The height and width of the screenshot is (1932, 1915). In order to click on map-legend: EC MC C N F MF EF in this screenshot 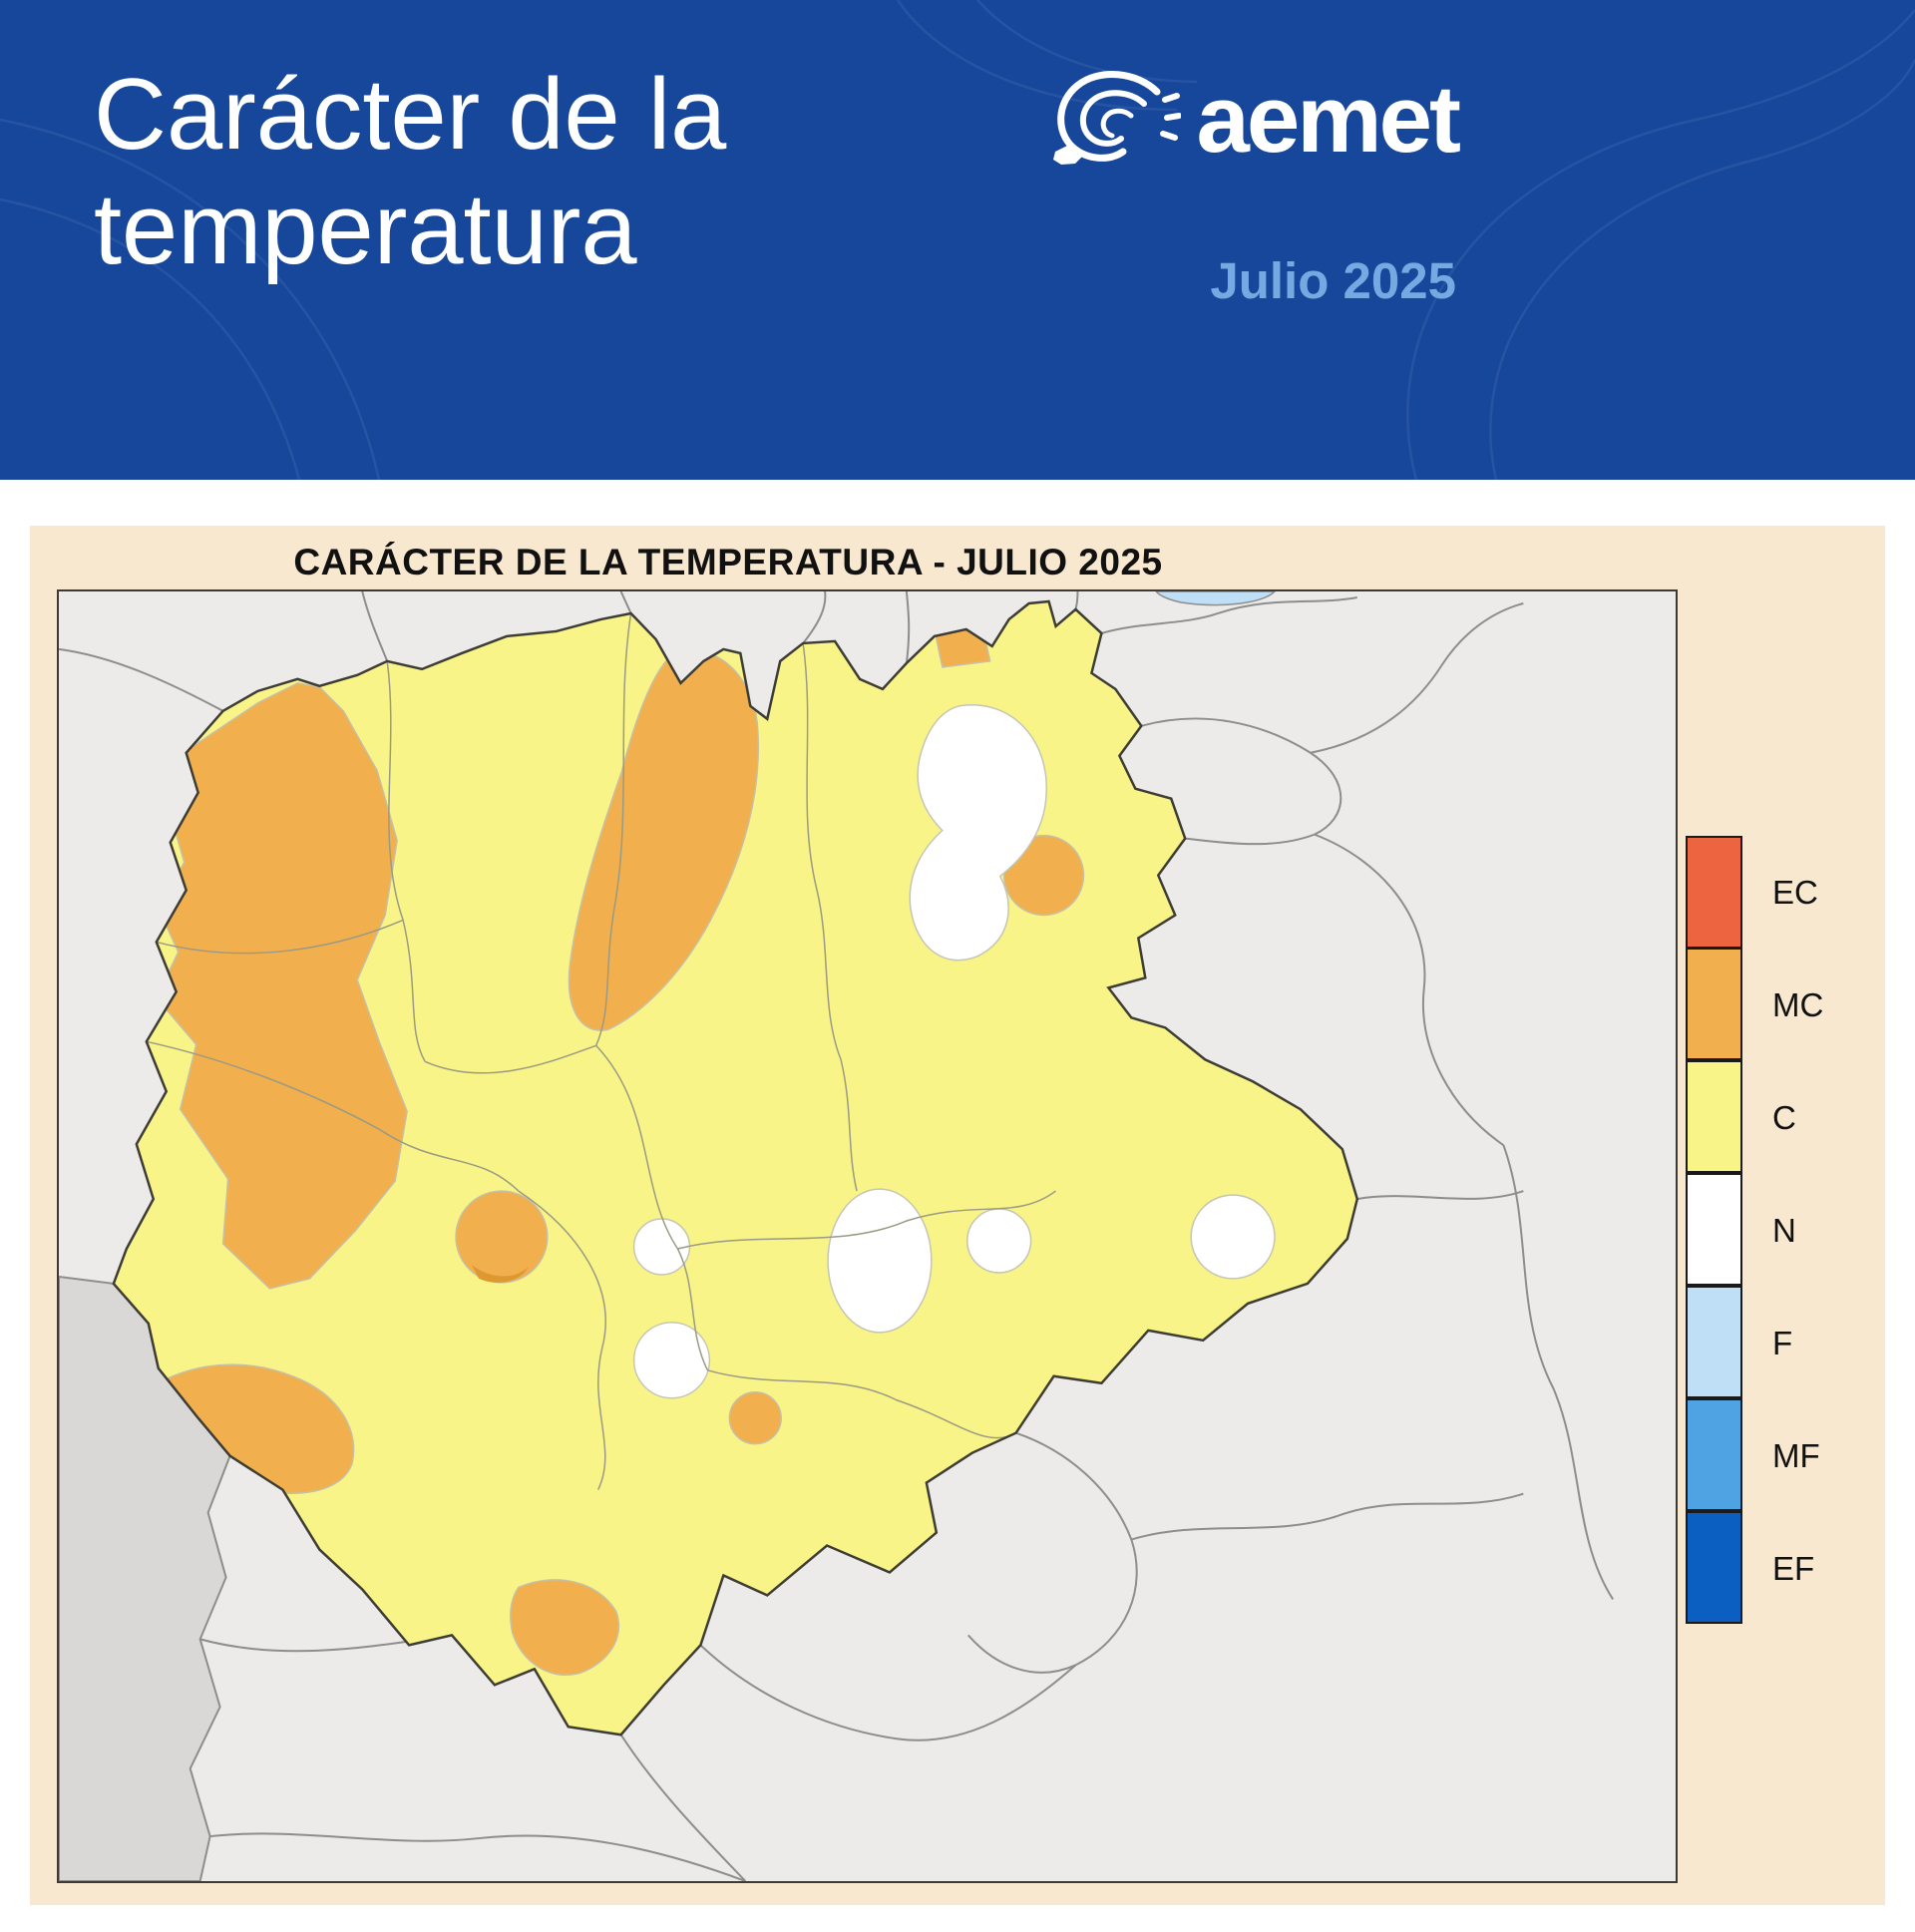, I will do `click(1754, 1230)`.